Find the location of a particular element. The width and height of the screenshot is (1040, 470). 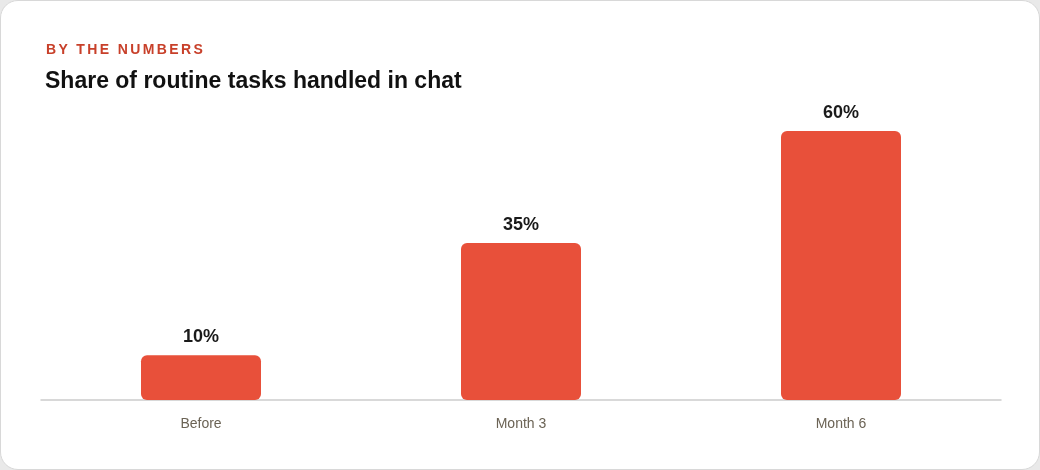

chart-subtitle: BY THE NUMBERS is located at coordinates (126, 49).